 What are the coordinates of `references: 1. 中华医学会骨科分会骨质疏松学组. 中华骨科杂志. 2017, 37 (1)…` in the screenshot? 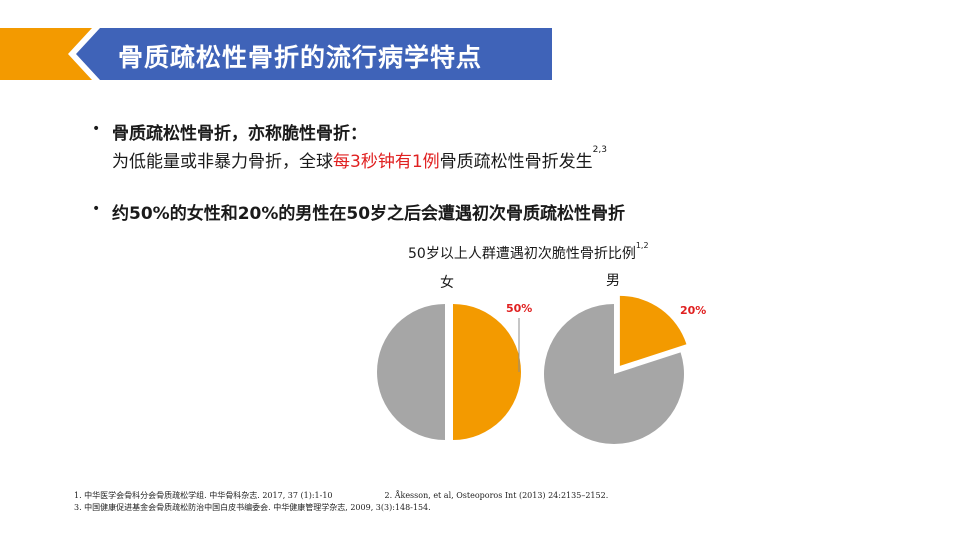 It's located at (341, 502).